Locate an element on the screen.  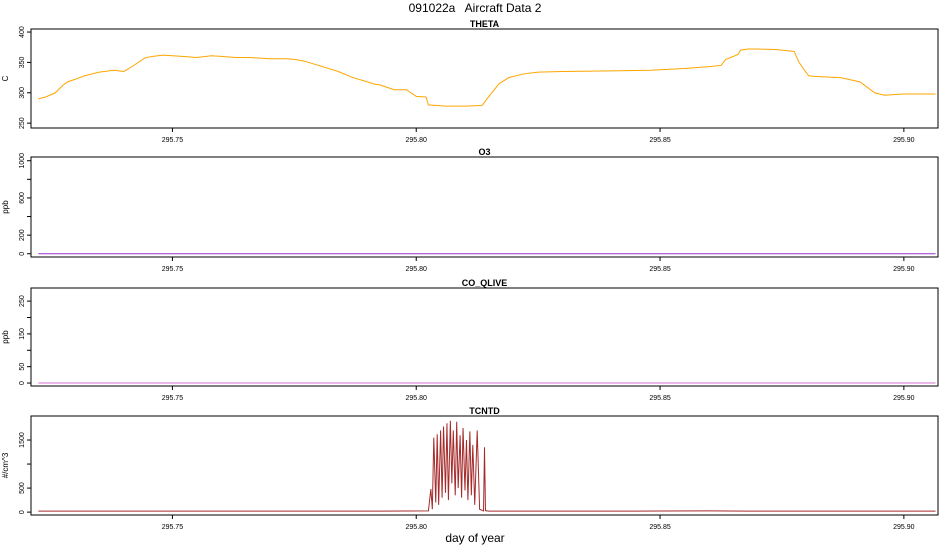
y-tick-label: 1000 is located at coordinates (22, 161).